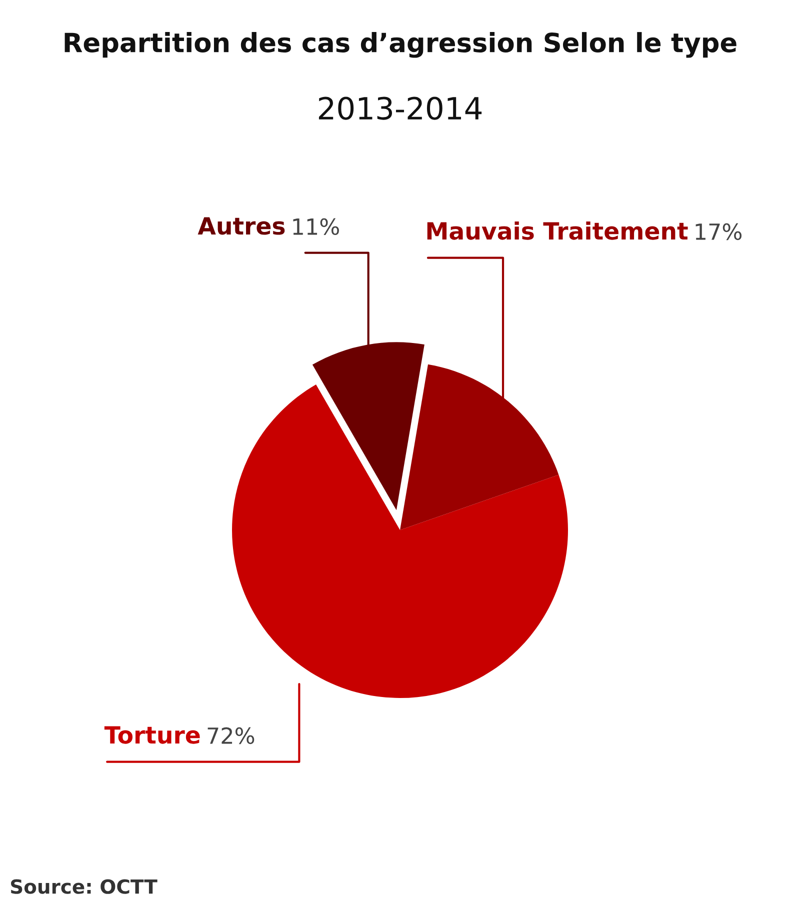 The height and width of the screenshot is (916, 800). Describe the element at coordinates (84, 886) in the screenshot. I see `source-note: Source: OCTT` at that location.